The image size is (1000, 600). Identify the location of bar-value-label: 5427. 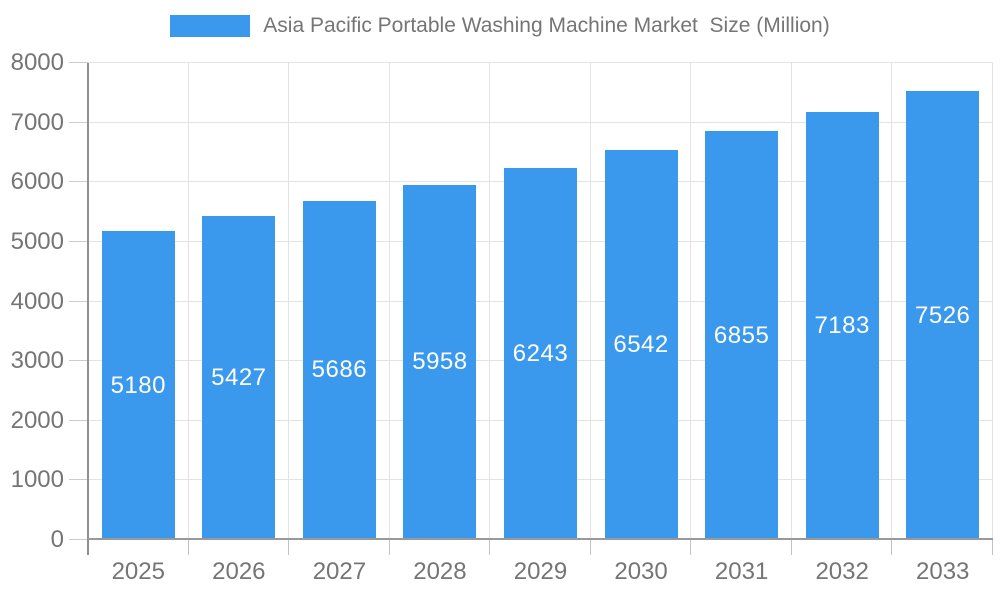
(239, 378).